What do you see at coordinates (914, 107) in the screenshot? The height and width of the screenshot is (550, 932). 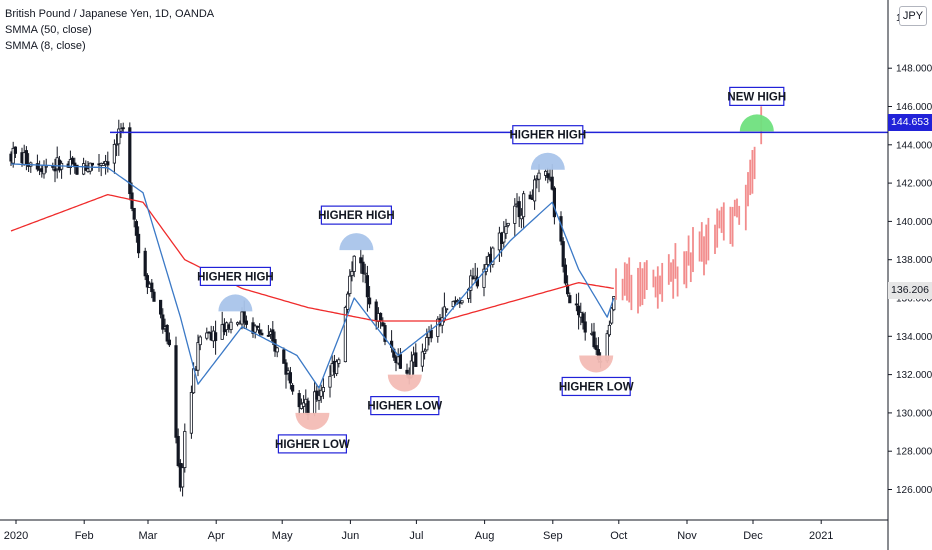 I see `y-tick-label: 146.000` at bounding box center [914, 107].